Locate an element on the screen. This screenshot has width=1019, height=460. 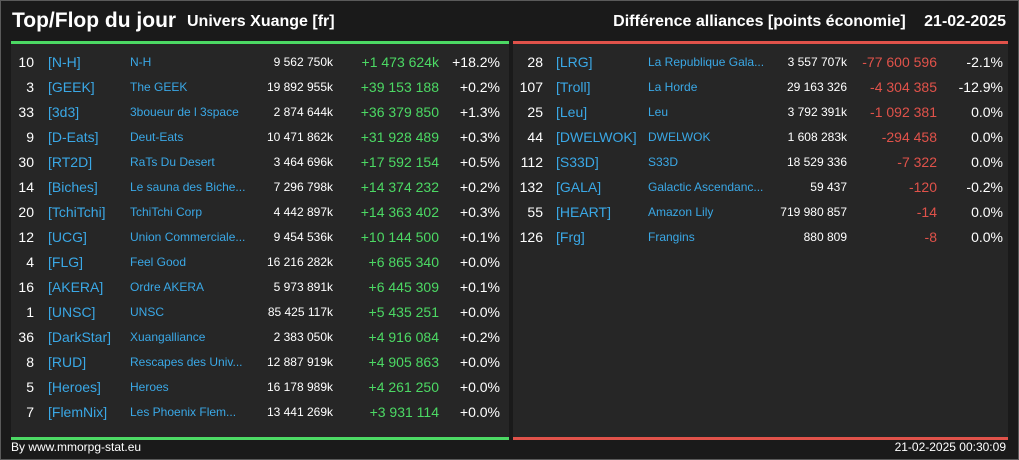
rank-cell: 14 is located at coordinates (26, 187).